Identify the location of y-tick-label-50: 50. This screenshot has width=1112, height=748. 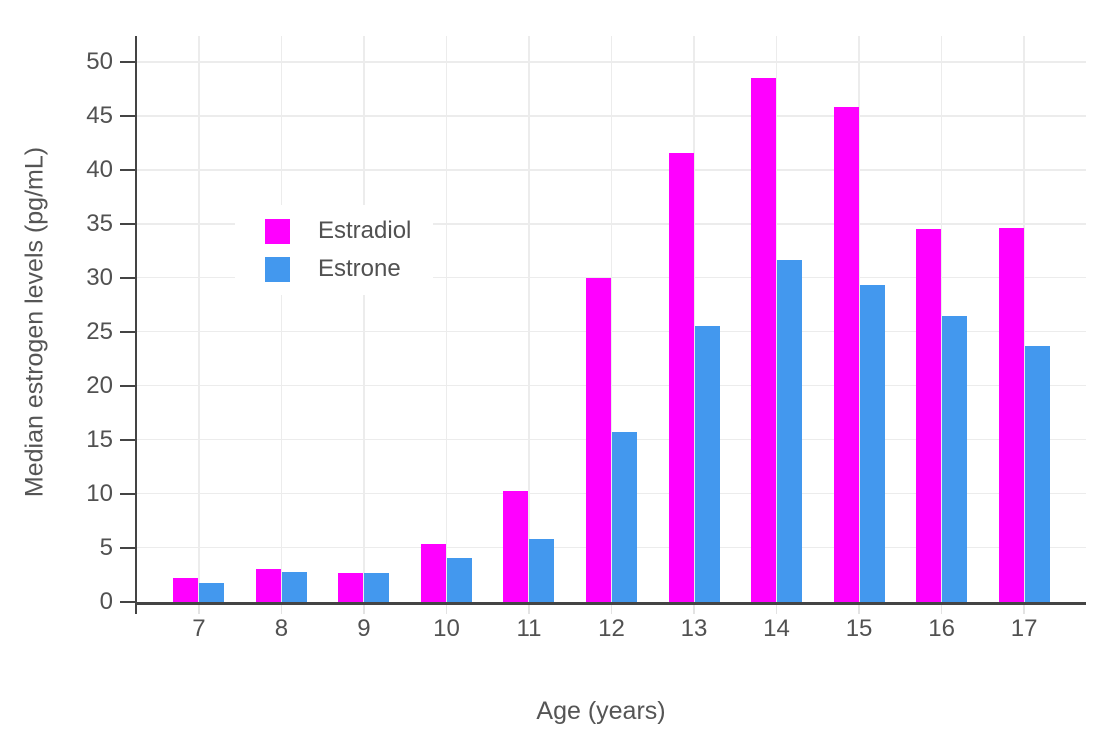
(99, 61).